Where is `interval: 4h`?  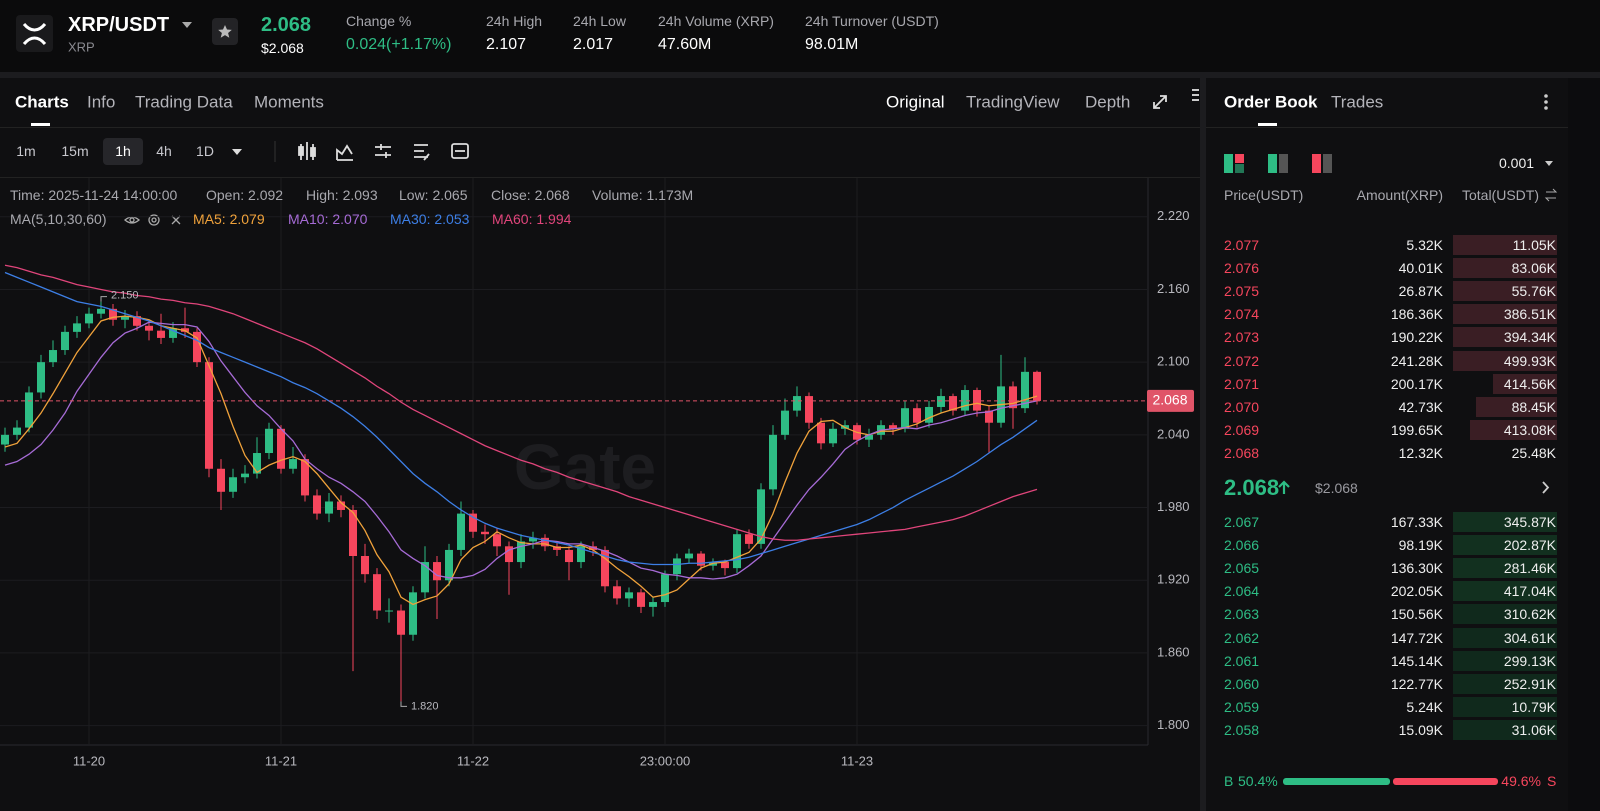
interval: 4h is located at coordinates (164, 151).